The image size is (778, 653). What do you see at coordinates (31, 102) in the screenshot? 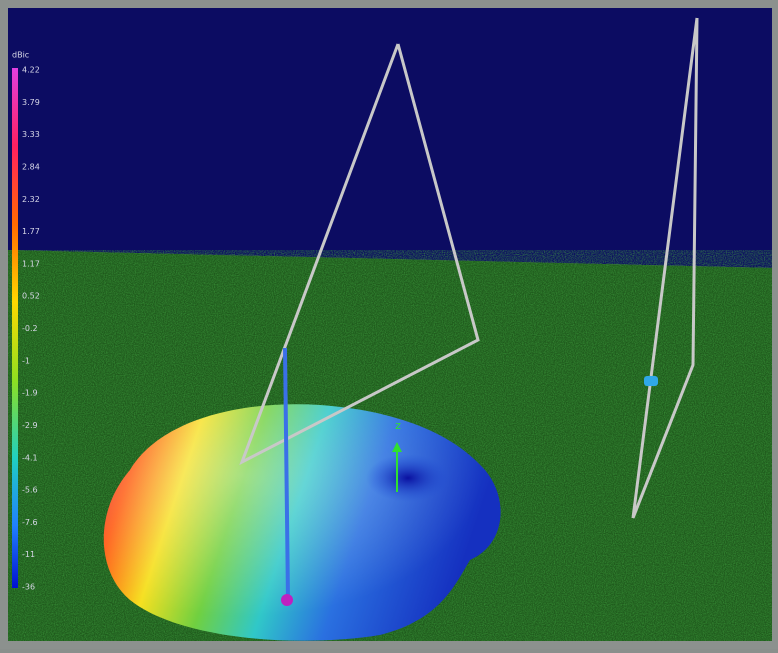
I see `colorbar-label: 3.79` at bounding box center [31, 102].